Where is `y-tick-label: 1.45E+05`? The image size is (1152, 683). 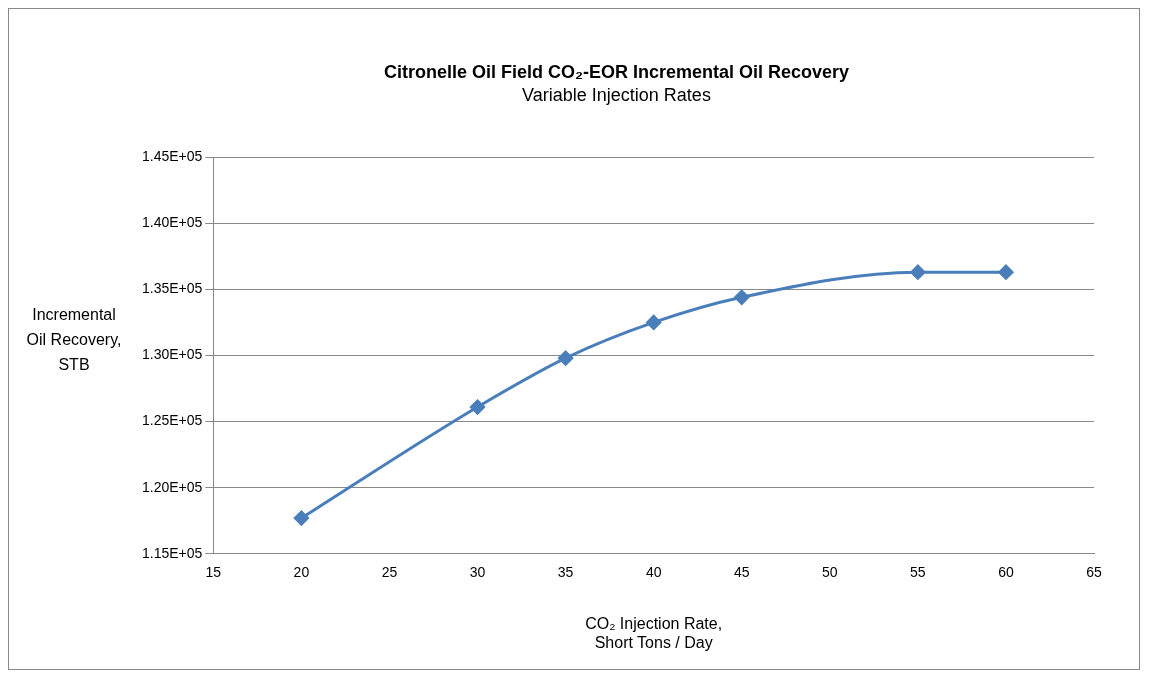
y-tick-label: 1.45E+05 is located at coordinates (172, 155).